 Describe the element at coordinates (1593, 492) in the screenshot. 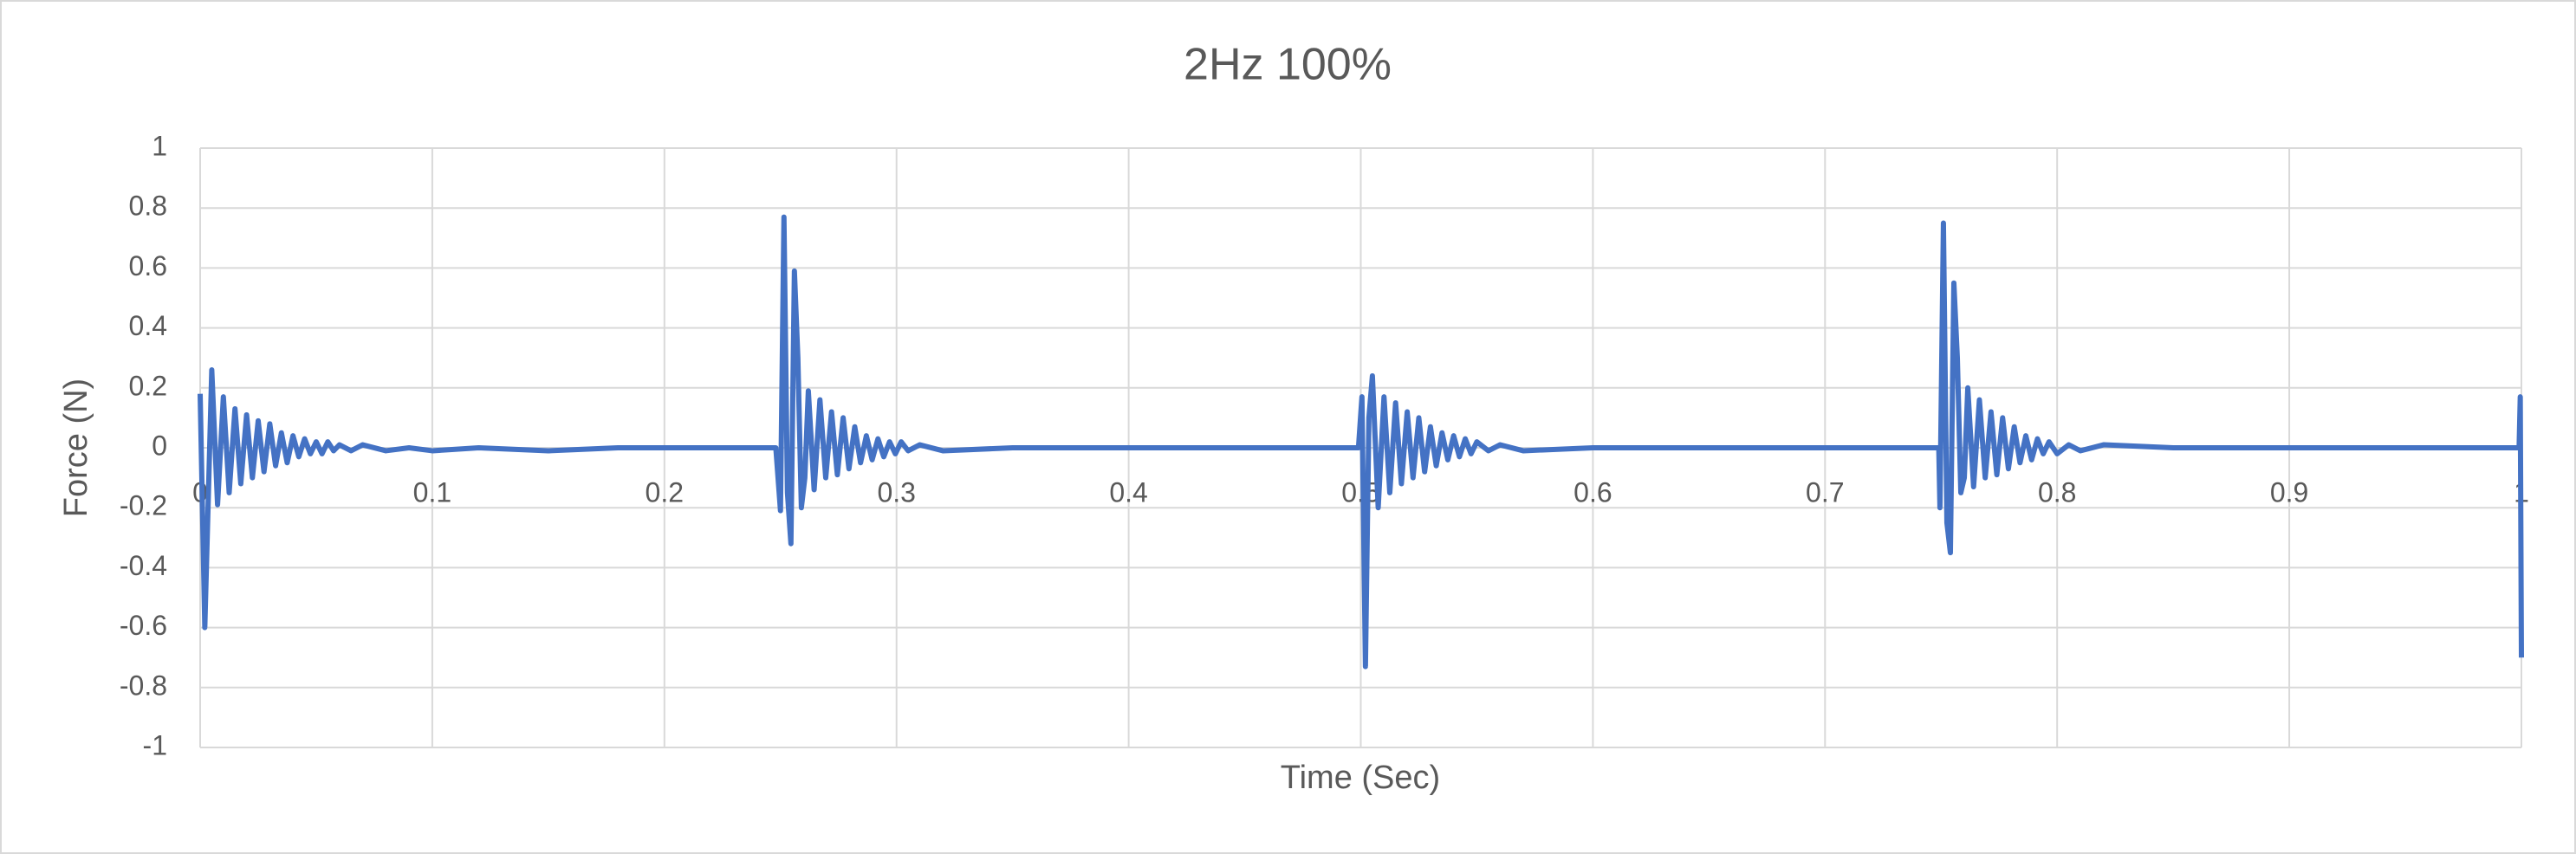

I see `x-tick-label: 0.6` at that location.